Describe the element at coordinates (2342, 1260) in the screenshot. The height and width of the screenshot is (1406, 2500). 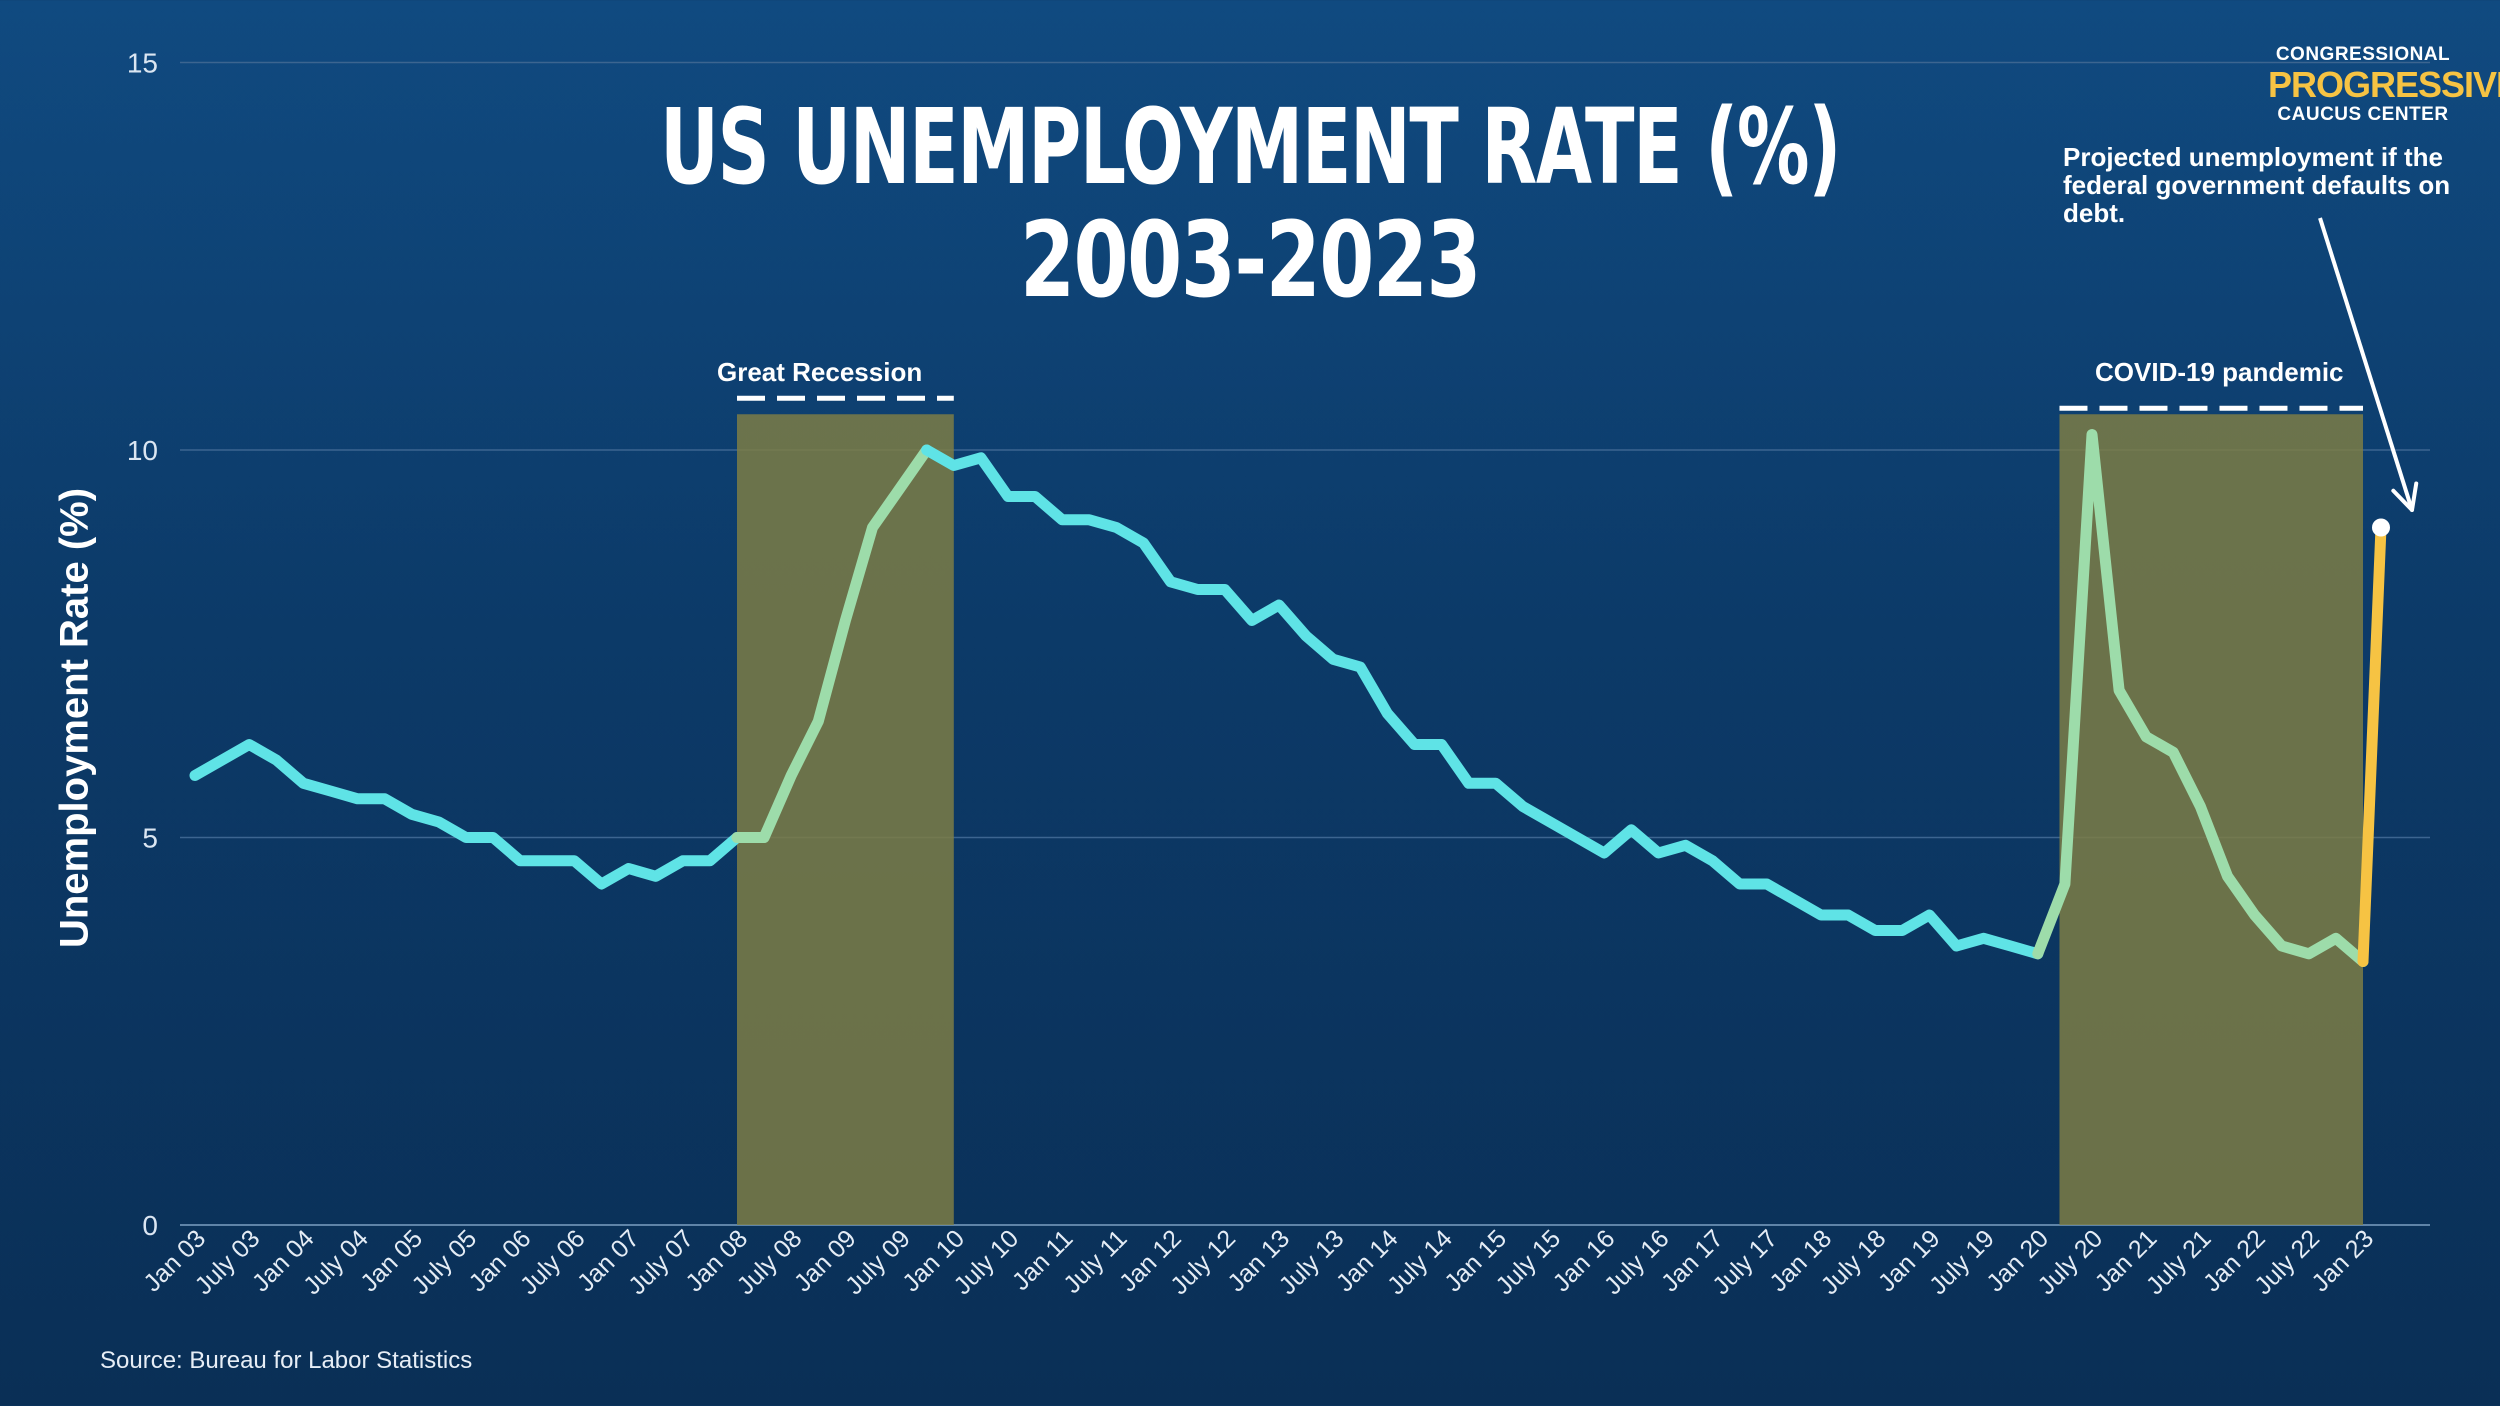
I see `x-tick-label: Jan 23` at that location.